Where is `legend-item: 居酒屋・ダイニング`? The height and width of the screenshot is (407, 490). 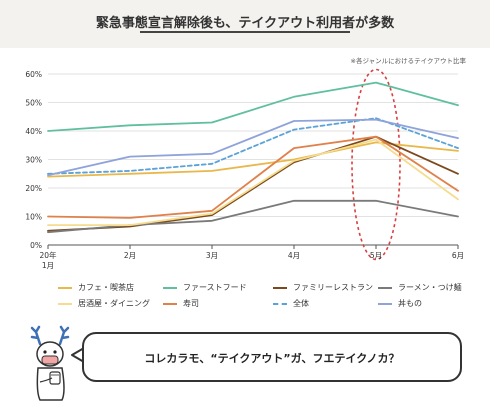
legend-item: 居酒屋・ダイニング is located at coordinates (104, 303).